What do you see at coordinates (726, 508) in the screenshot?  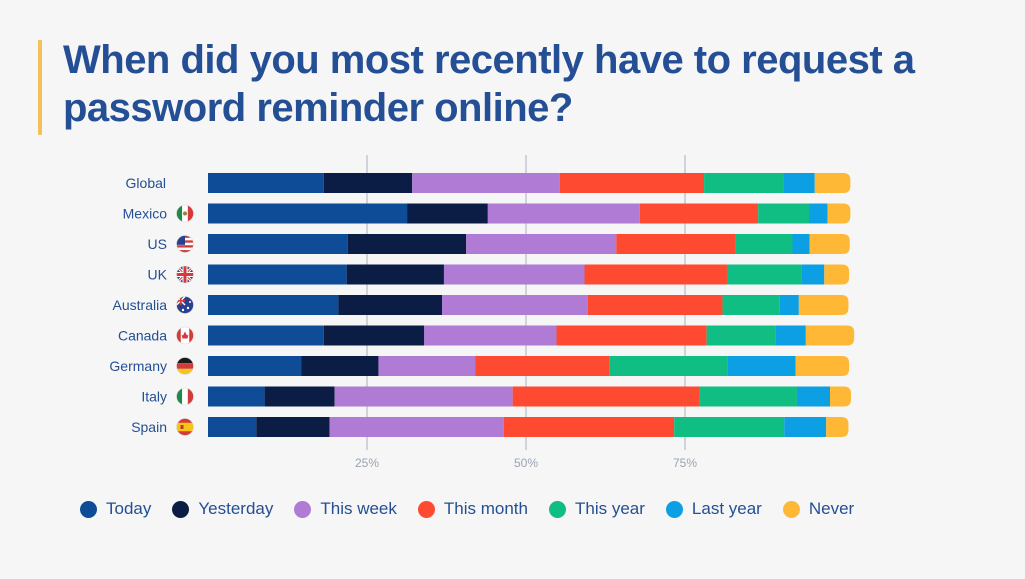 I see `legend-label: Last year` at bounding box center [726, 508].